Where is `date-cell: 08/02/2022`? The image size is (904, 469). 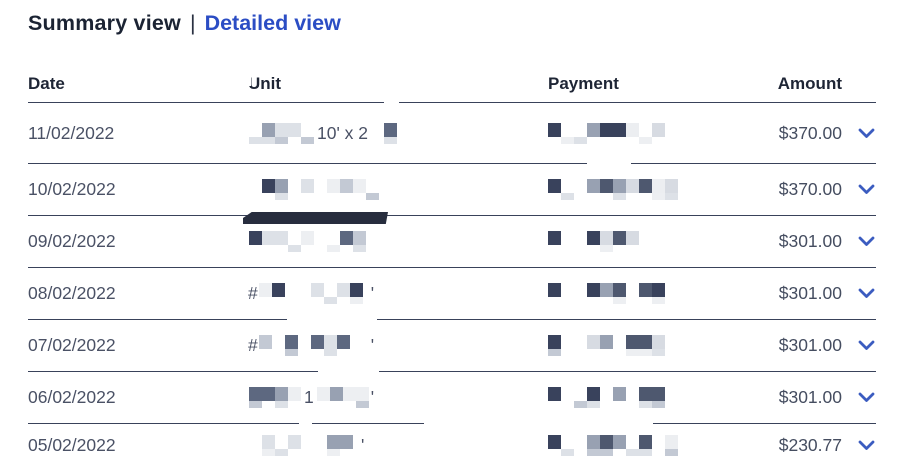
date-cell: 08/02/2022 is located at coordinates (138, 293).